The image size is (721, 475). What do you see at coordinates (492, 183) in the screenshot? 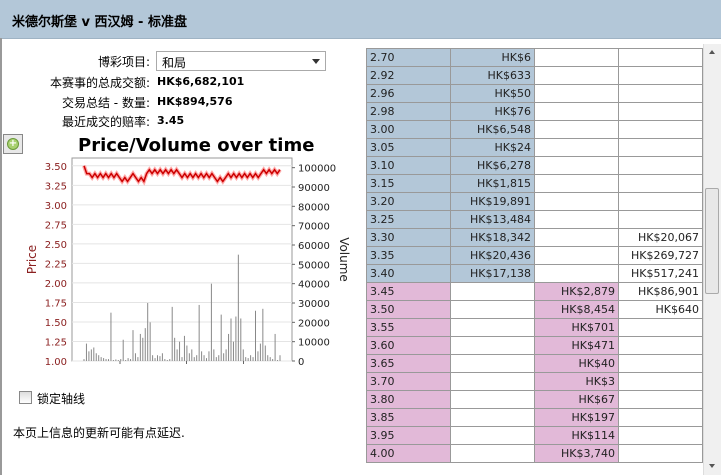
I see `back-amount-cell: HK$1,815` at bounding box center [492, 183].